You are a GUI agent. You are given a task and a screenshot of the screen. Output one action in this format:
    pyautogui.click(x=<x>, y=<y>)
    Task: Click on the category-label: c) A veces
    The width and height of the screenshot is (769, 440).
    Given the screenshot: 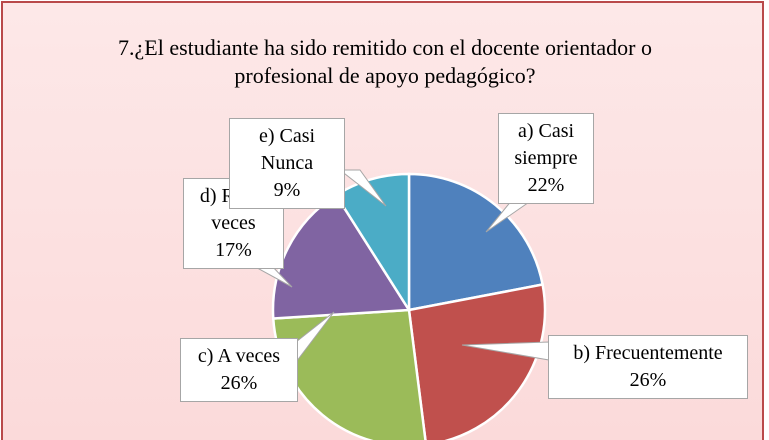 What is the action you would take?
    pyautogui.click(x=239, y=356)
    